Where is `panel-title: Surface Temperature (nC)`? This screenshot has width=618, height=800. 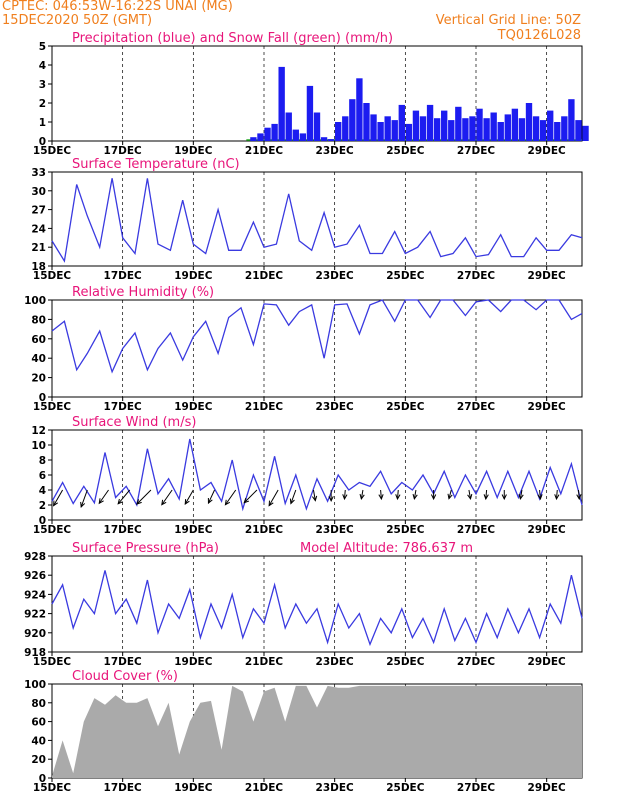
panel-title: Surface Temperature (nC) is located at coordinates (156, 164).